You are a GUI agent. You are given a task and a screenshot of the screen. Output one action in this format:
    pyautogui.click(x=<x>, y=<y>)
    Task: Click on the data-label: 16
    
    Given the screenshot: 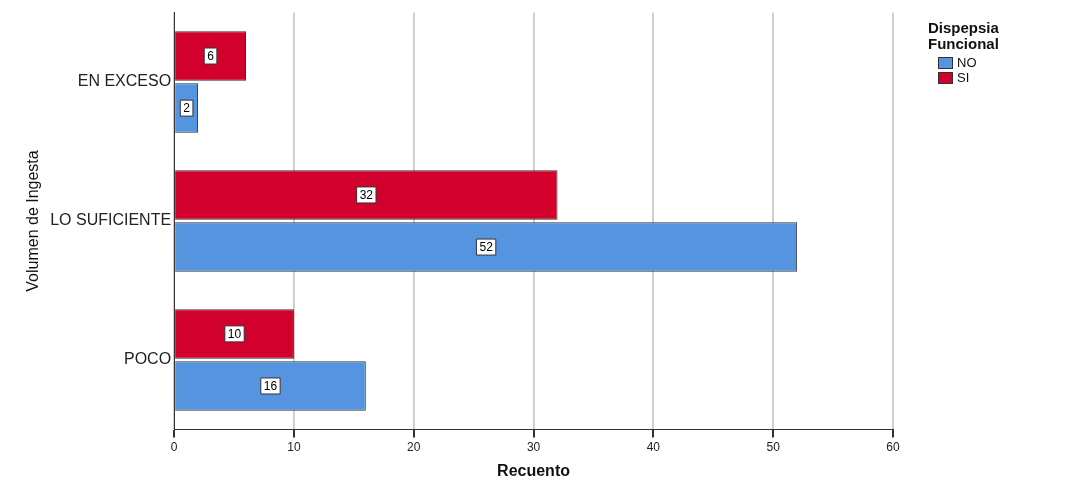 What is the action you would take?
    pyautogui.click(x=270, y=386)
    